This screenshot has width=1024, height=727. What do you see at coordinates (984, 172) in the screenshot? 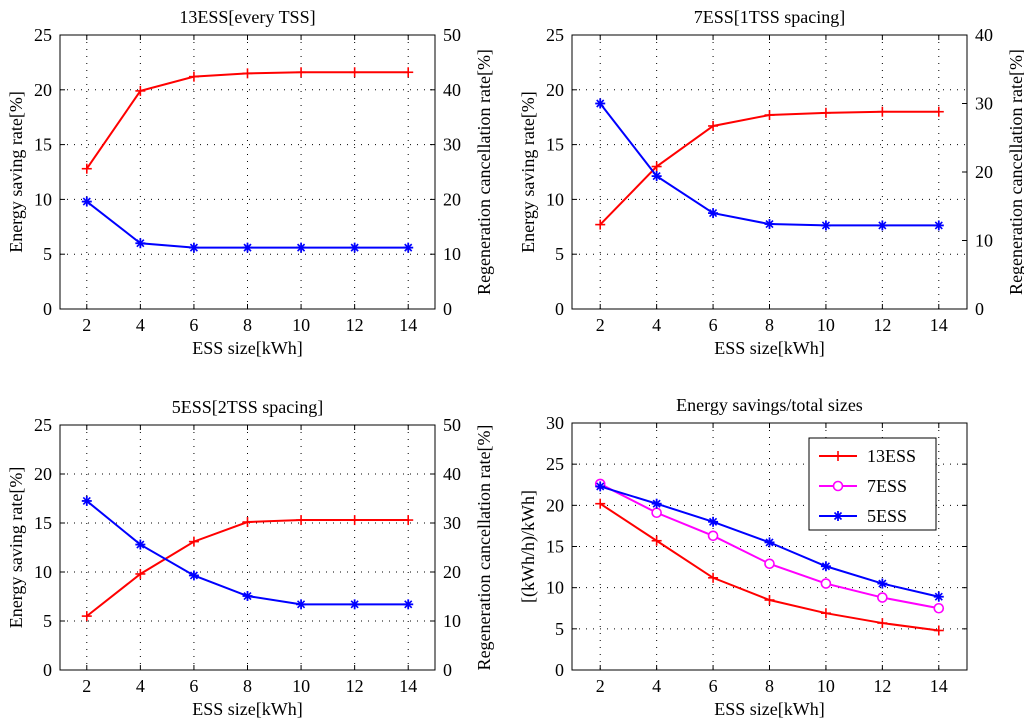
I see `y2-tick-label: 20` at bounding box center [984, 172].